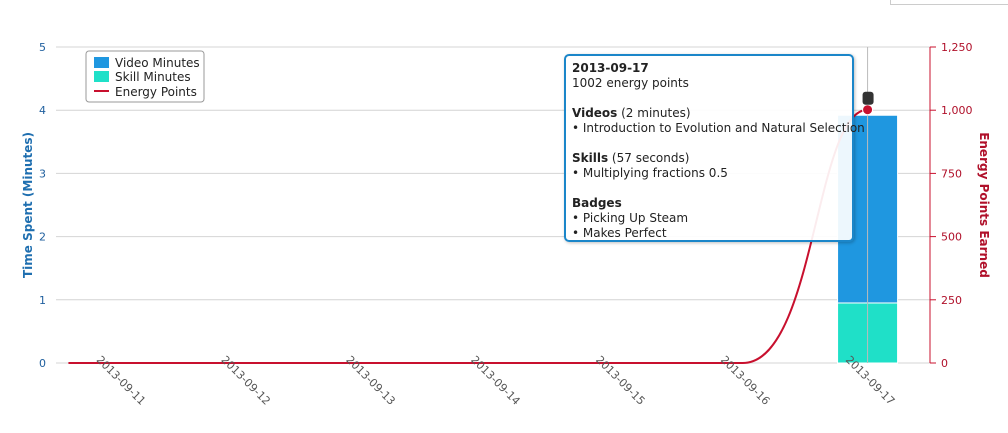 The image size is (1008, 433). Describe the element at coordinates (42, 363) in the screenshot. I see `y-tick-label-left: 0` at that location.